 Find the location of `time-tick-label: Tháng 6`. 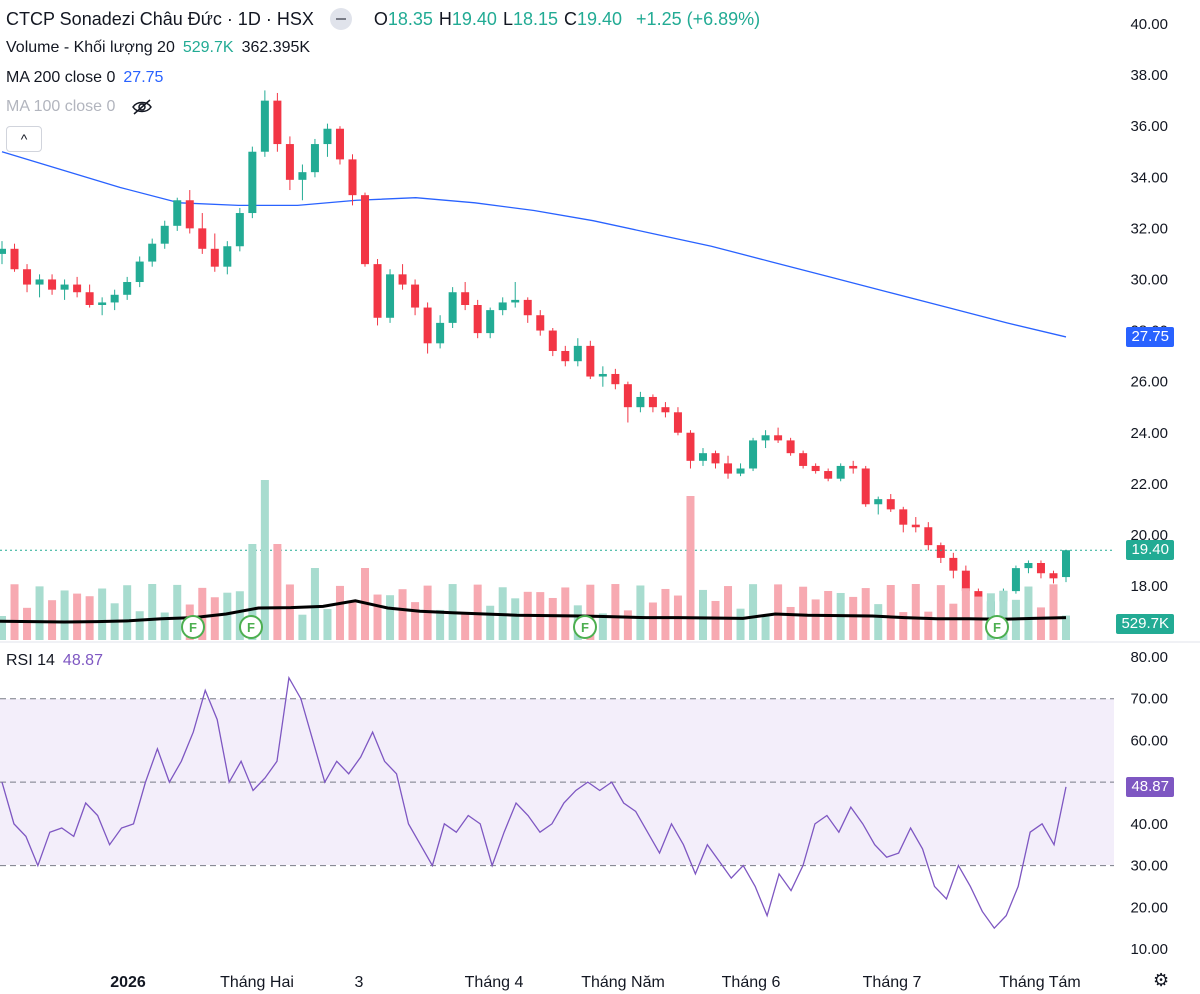

time-tick-label: Tháng 6 is located at coordinates (751, 982).